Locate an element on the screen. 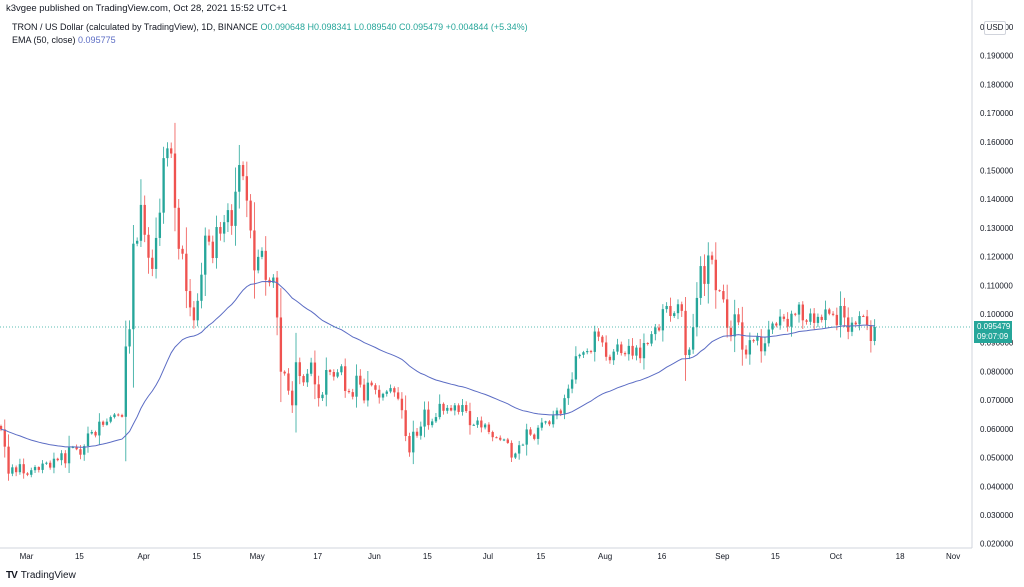  x-tick-label: May is located at coordinates (257, 556).